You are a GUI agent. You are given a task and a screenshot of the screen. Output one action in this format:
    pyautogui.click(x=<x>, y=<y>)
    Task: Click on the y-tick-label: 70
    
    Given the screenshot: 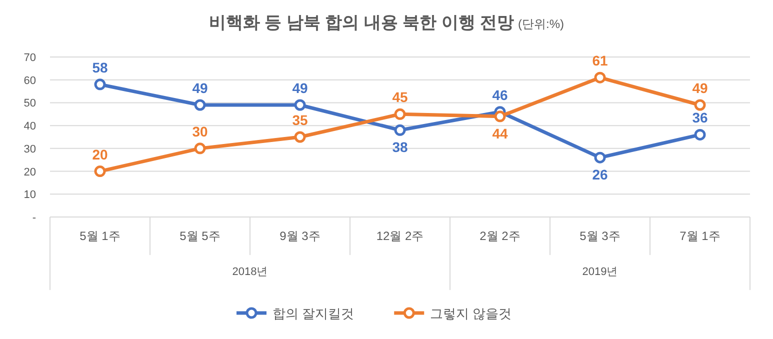 What is the action you would take?
    pyautogui.click(x=30, y=58)
    